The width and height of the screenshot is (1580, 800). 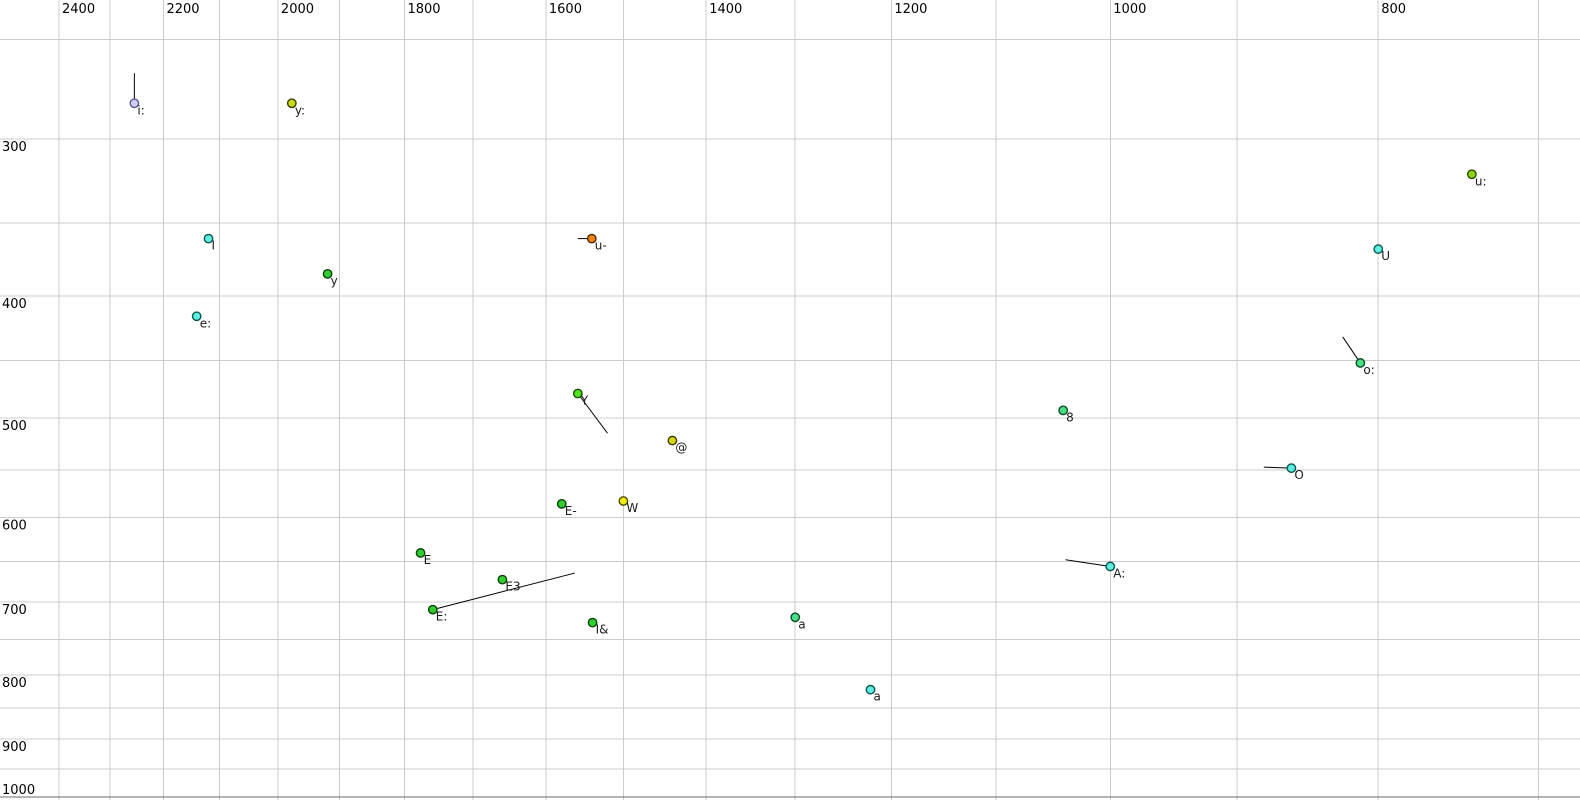 What do you see at coordinates (14, 610) in the screenshot?
I see `y-tick-label: 700` at bounding box center [14, 610].